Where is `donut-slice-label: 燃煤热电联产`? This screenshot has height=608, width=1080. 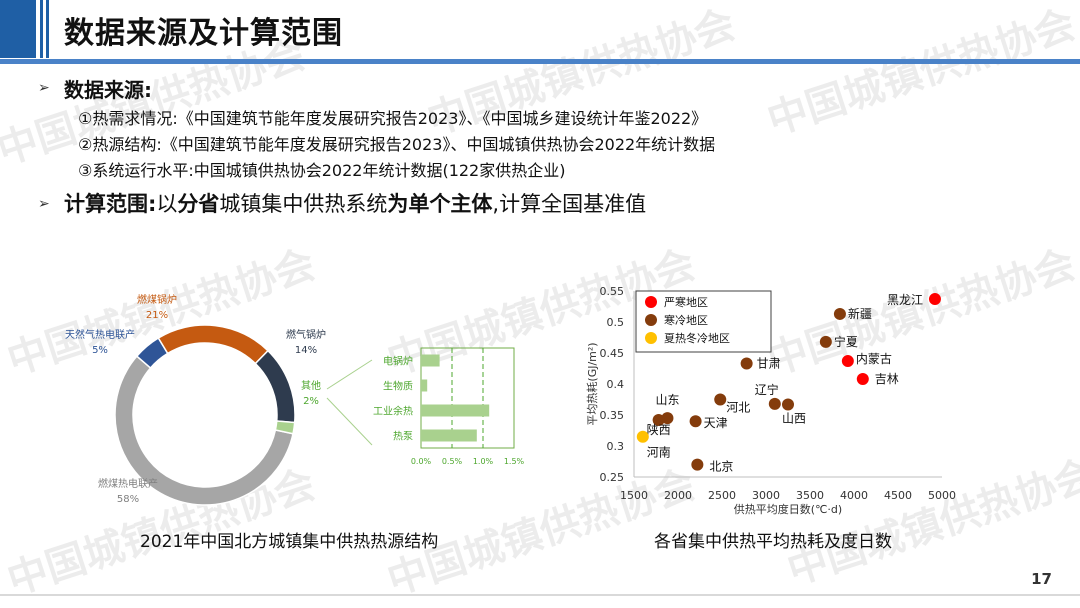 donut-slice-label: 燃煤热电联产 is located at coordinates (128, 483).